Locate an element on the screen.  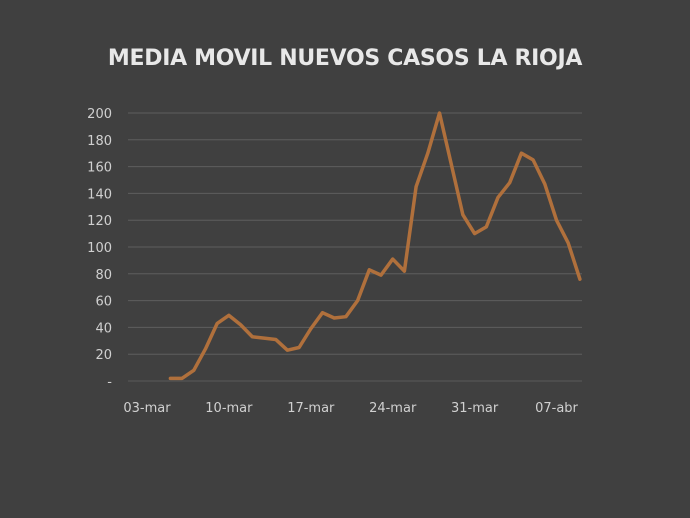
y-tick-label: 180 is located at coordinates (99, 141).